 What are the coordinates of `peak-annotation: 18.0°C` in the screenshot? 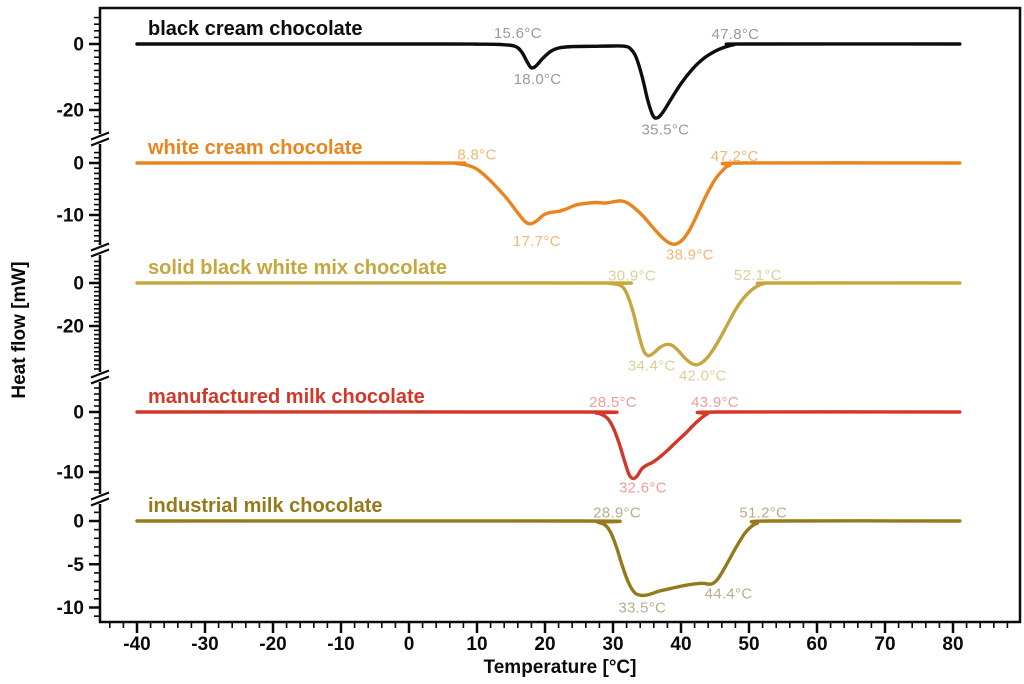 It's located at (538, 79).